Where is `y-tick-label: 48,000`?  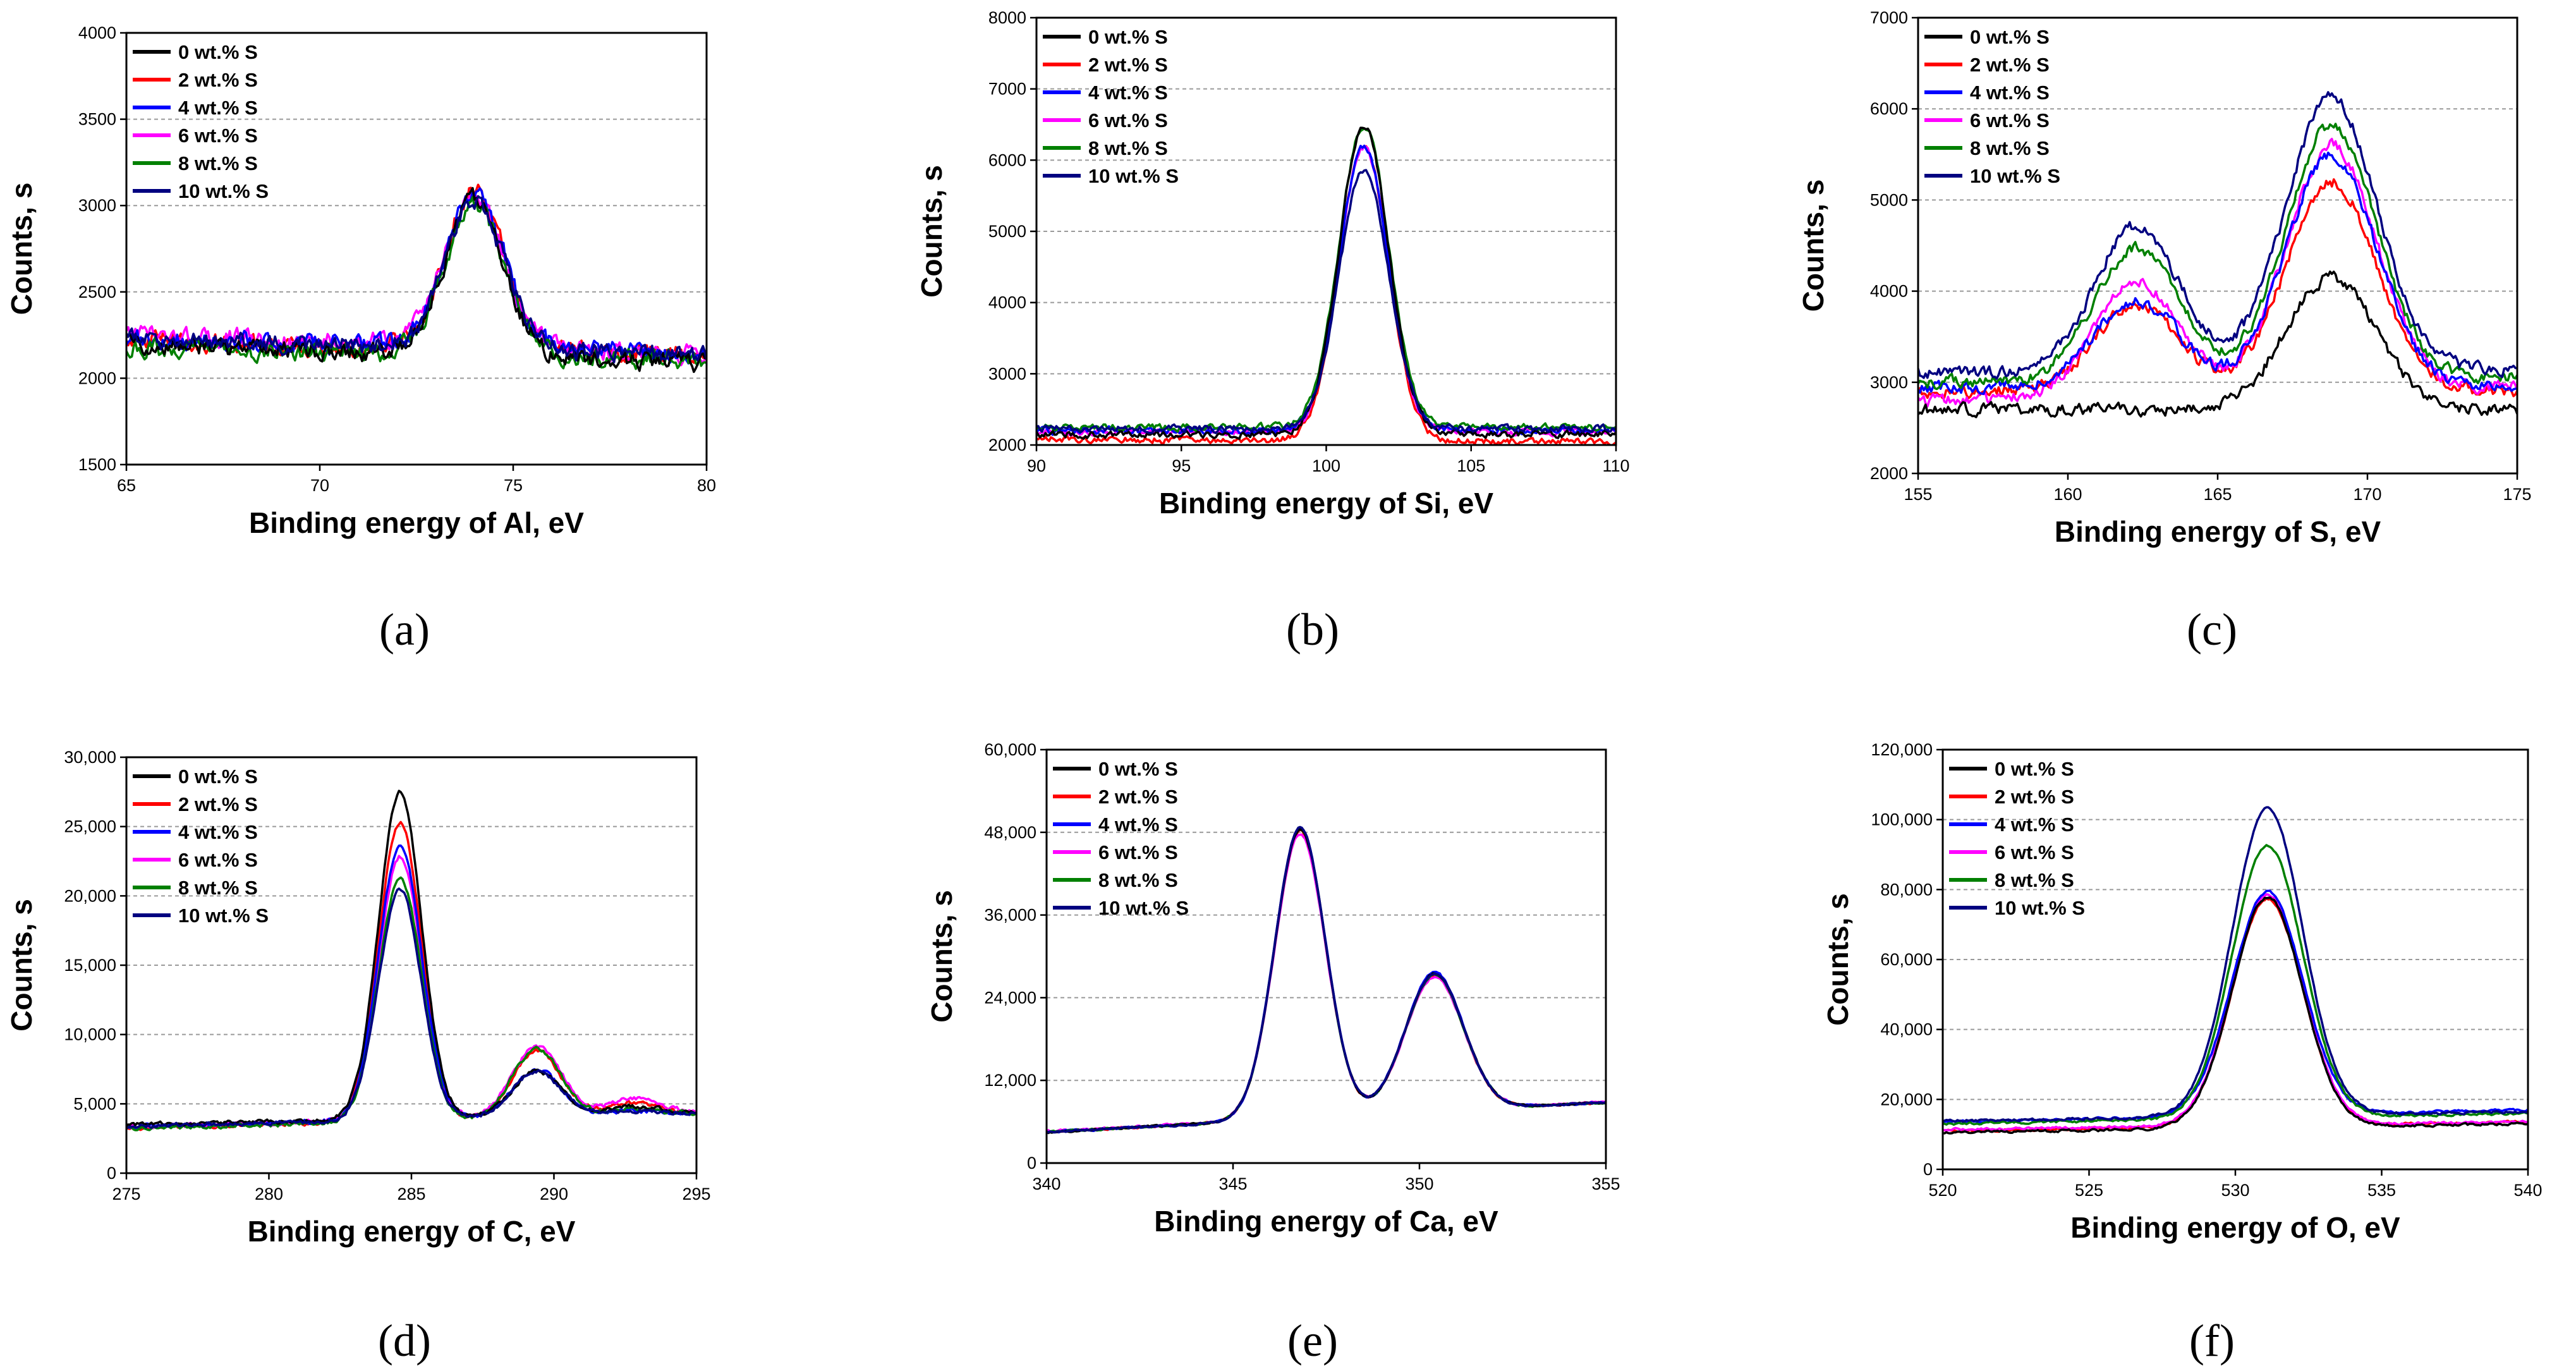 y-tick-label: 48,000 is located at coordinates (1010, 832).